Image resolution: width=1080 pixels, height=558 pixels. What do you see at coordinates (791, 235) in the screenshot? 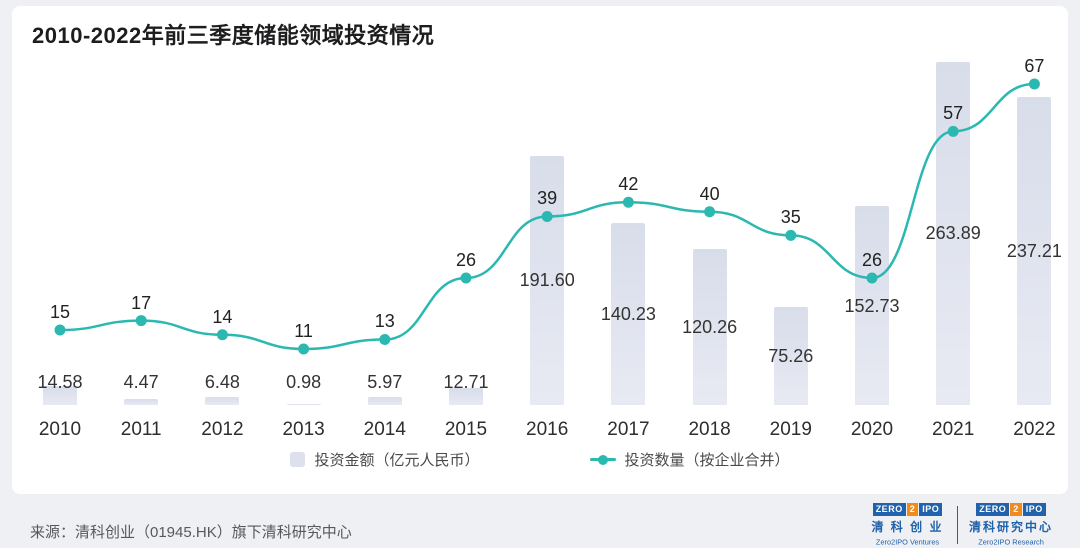
I see `line-point-2019` at bounding box center [791, 235].